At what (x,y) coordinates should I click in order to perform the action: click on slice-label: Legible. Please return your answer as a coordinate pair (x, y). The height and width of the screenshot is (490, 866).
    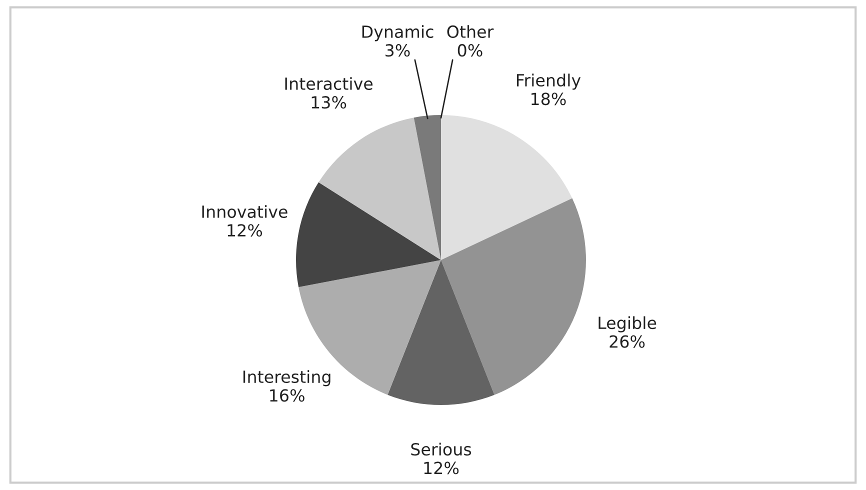
    Looking at the image, I should click on (627, 324).